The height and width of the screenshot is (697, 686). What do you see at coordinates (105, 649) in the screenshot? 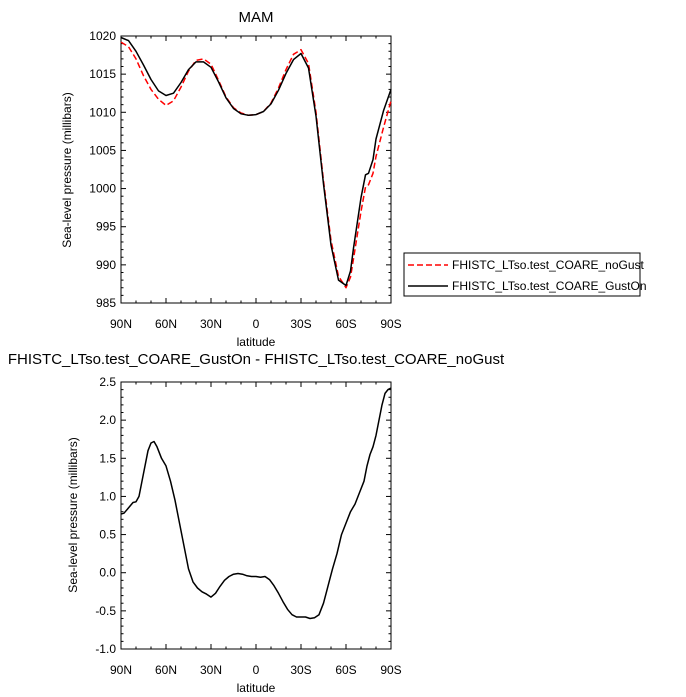
I see `y-tick-label: -1.0` at bounding box center [105, 649].